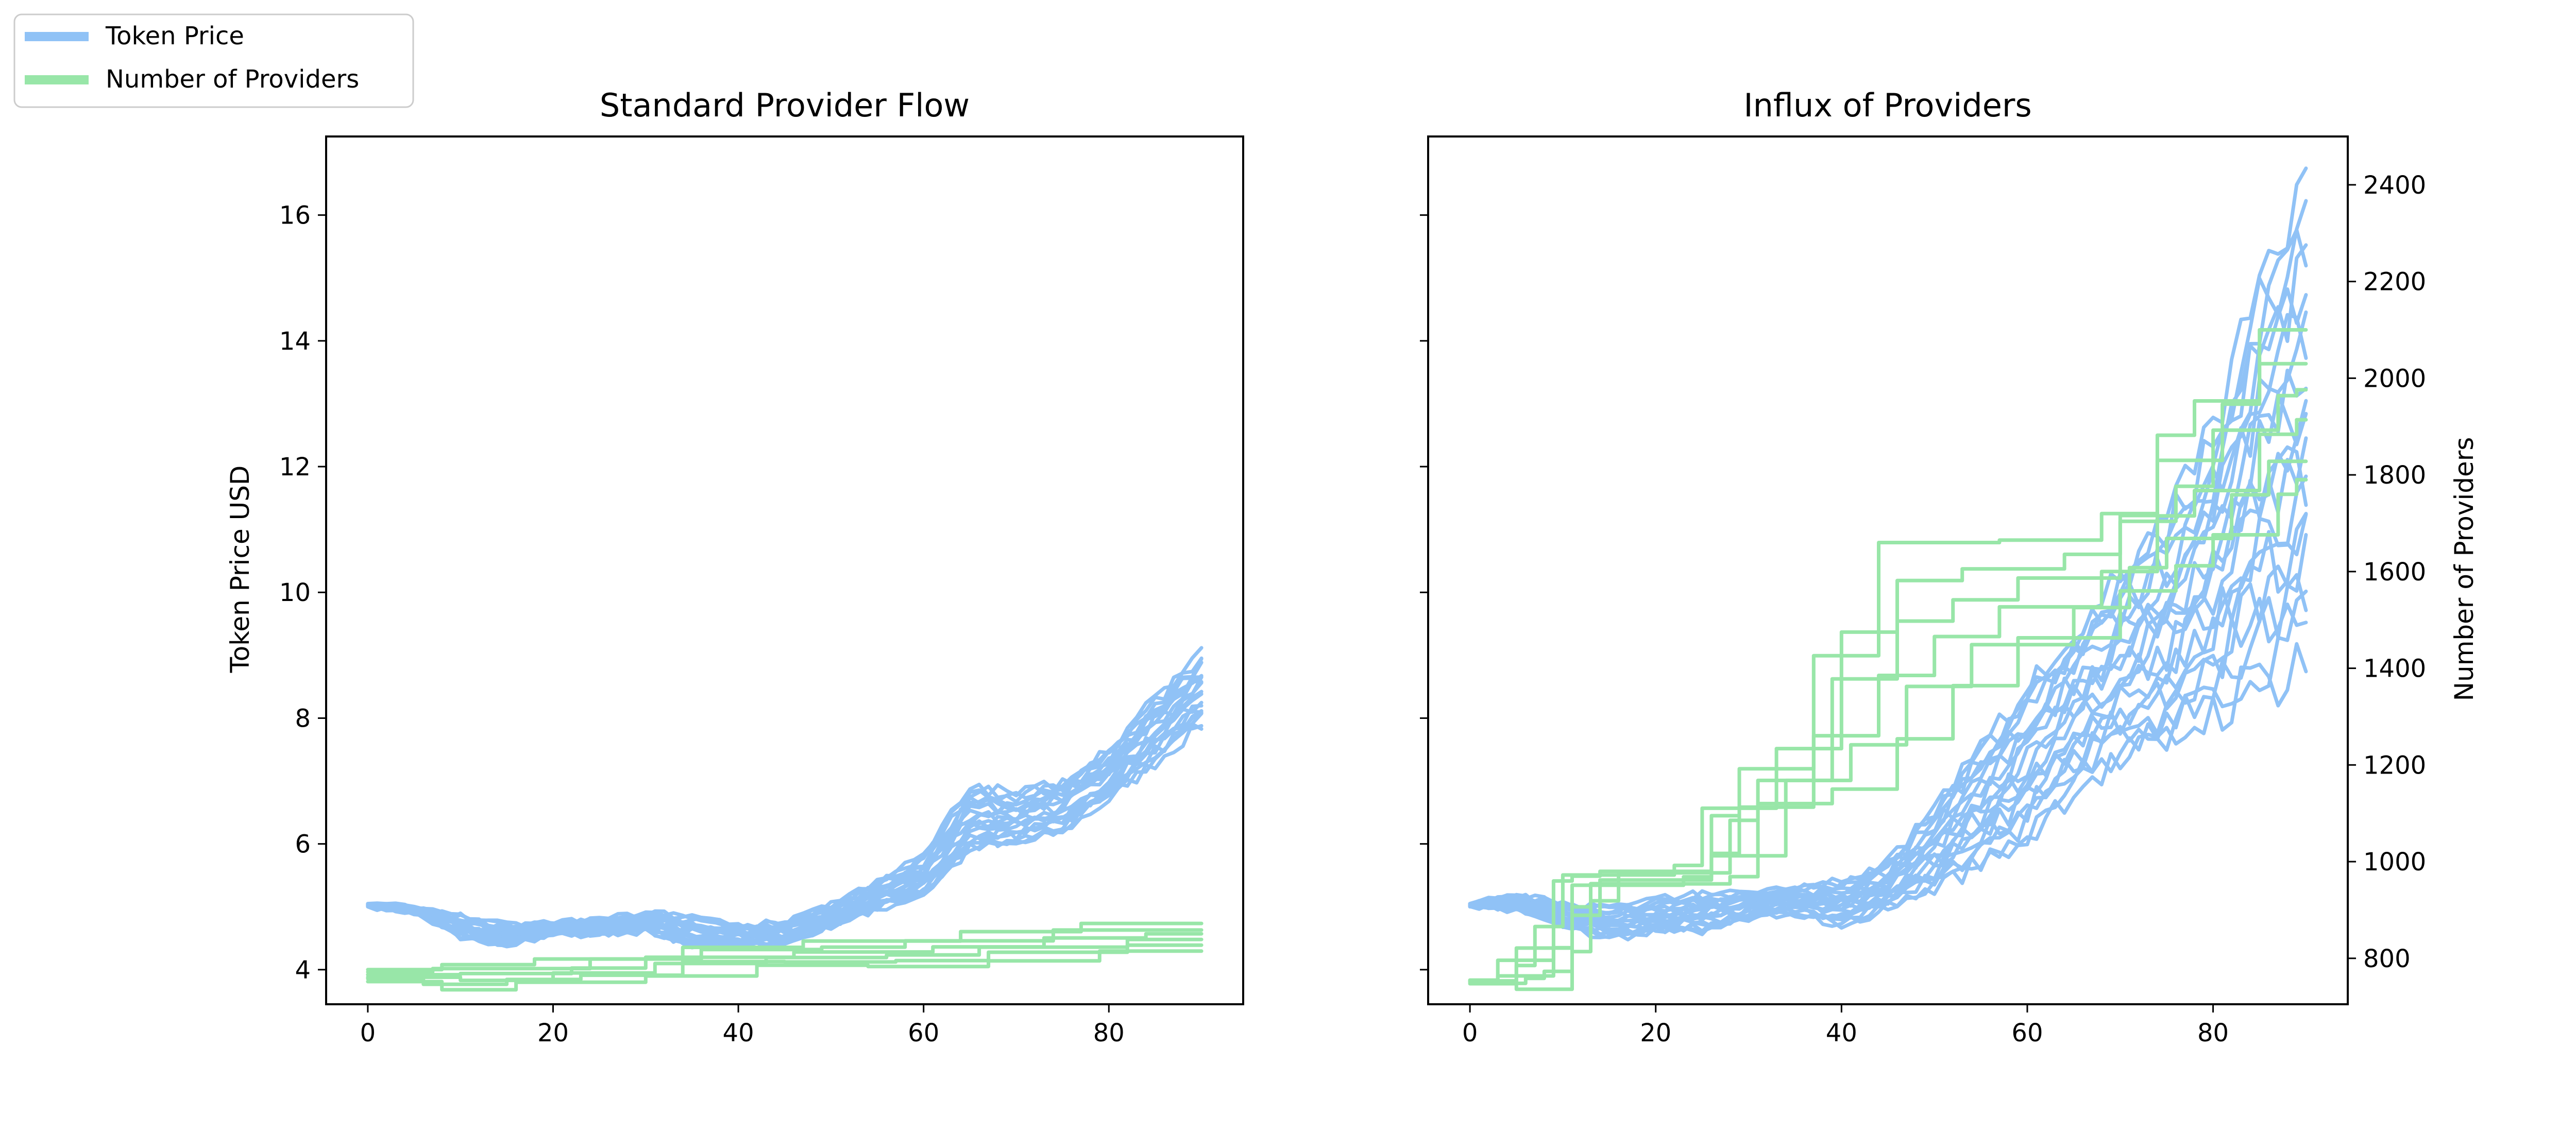 The width and height of the screenshot is (2576, 1133). Describe the element at coordinates (2394, 282) in the screenshot. I see `y2-tick-label: 2200` at that location.